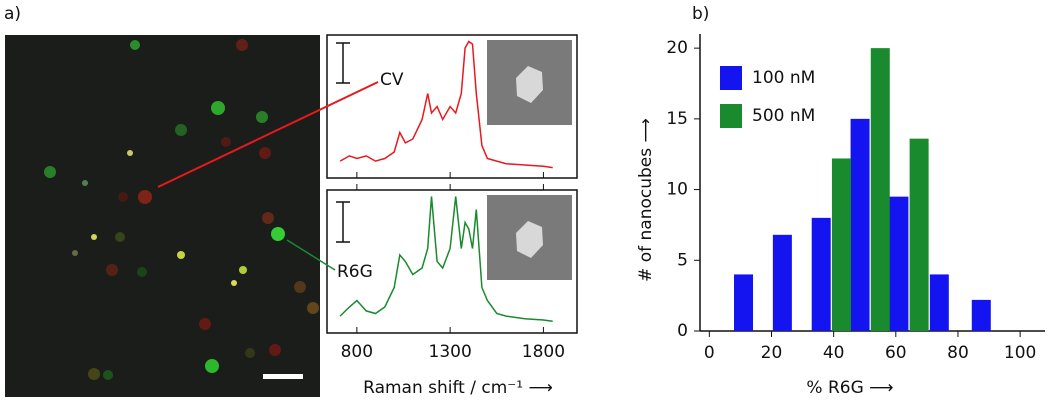  What do you see at coordinates (677, 190) in the screenshot?
I see `y-tick-label: 10` at bounding box center [677, 190].